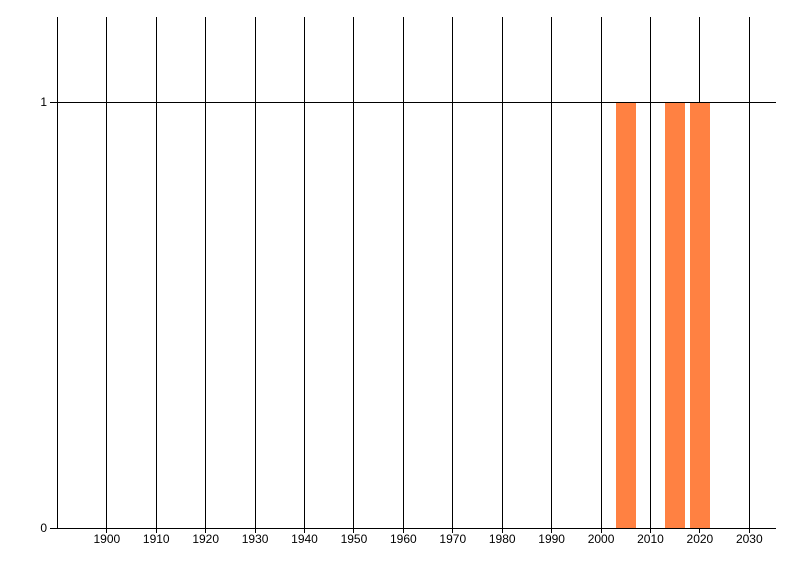 The height and width of the screenshot is (576, 800). What do you see at coordinates (156, 539) in the screenshot?
I see `x-tick-label: 1910` at bounding box center [156, 539].